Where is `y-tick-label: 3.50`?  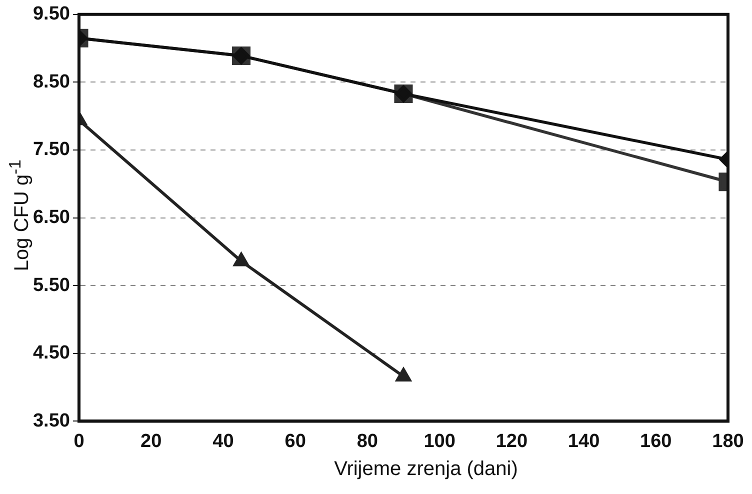 y-tick-label: 3.50 is located at coordinates (51, 421).